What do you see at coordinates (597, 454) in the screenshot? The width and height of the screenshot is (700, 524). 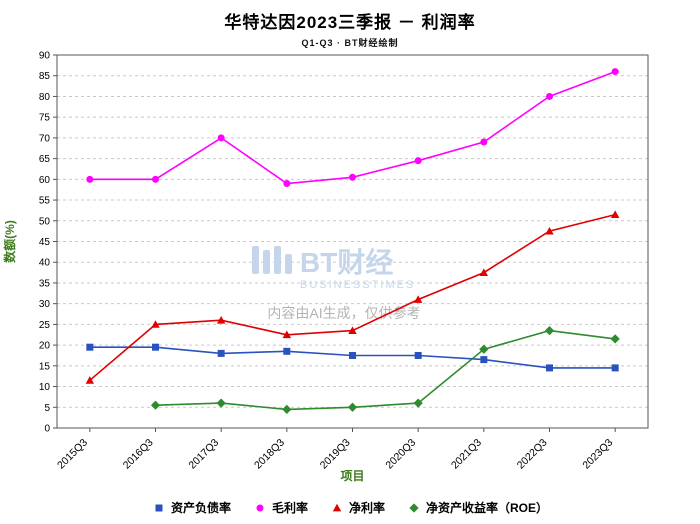 I see `x-tick-label: 2023Q3` at bounding box center [597, 454].